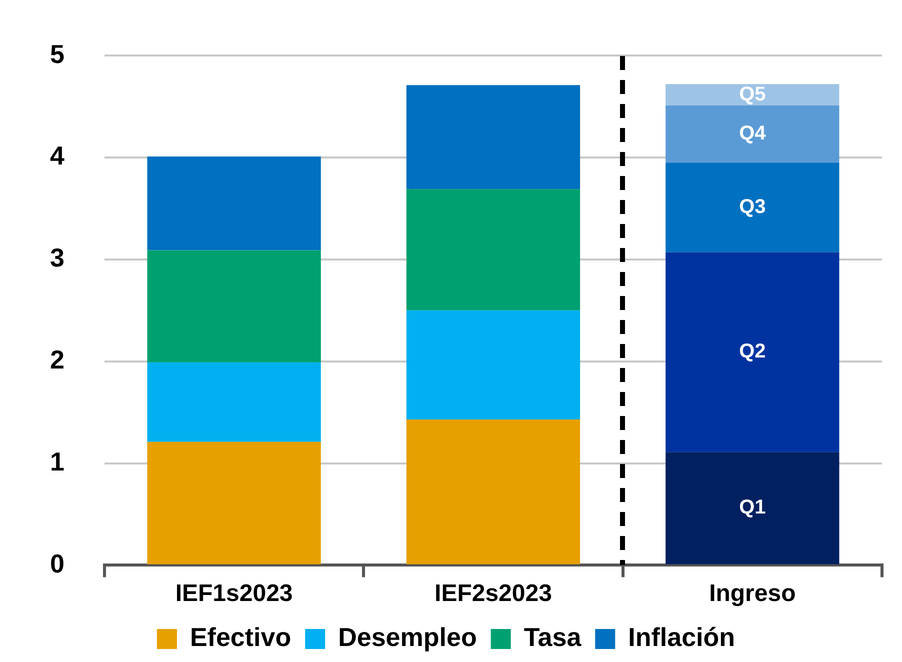 The width and height of the screenshot is (902, 662). I want to click on x-tick-label: IEF1s2023, so click(234, 594).